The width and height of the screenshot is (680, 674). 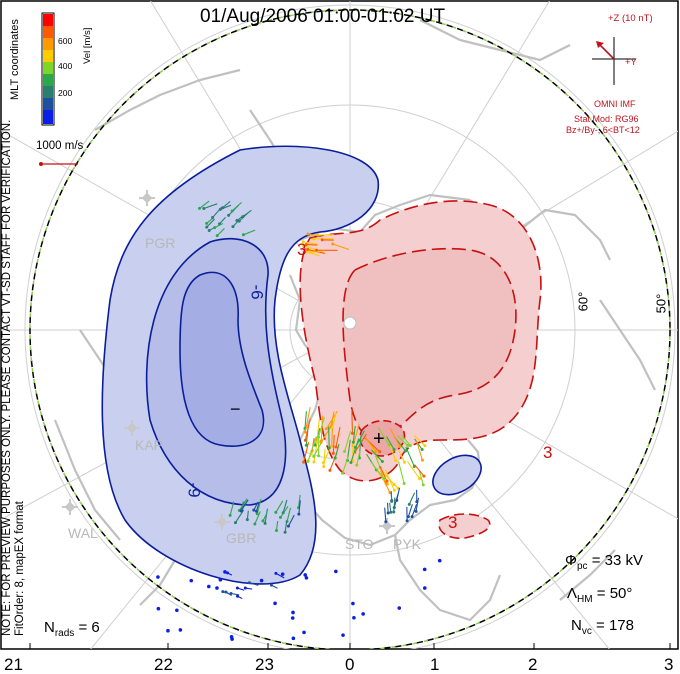 What do you see at coordinates (72, 629) in the screenshot?
I see `stat-n-rads: Nrads = 6` at bounding box center [72, 629].